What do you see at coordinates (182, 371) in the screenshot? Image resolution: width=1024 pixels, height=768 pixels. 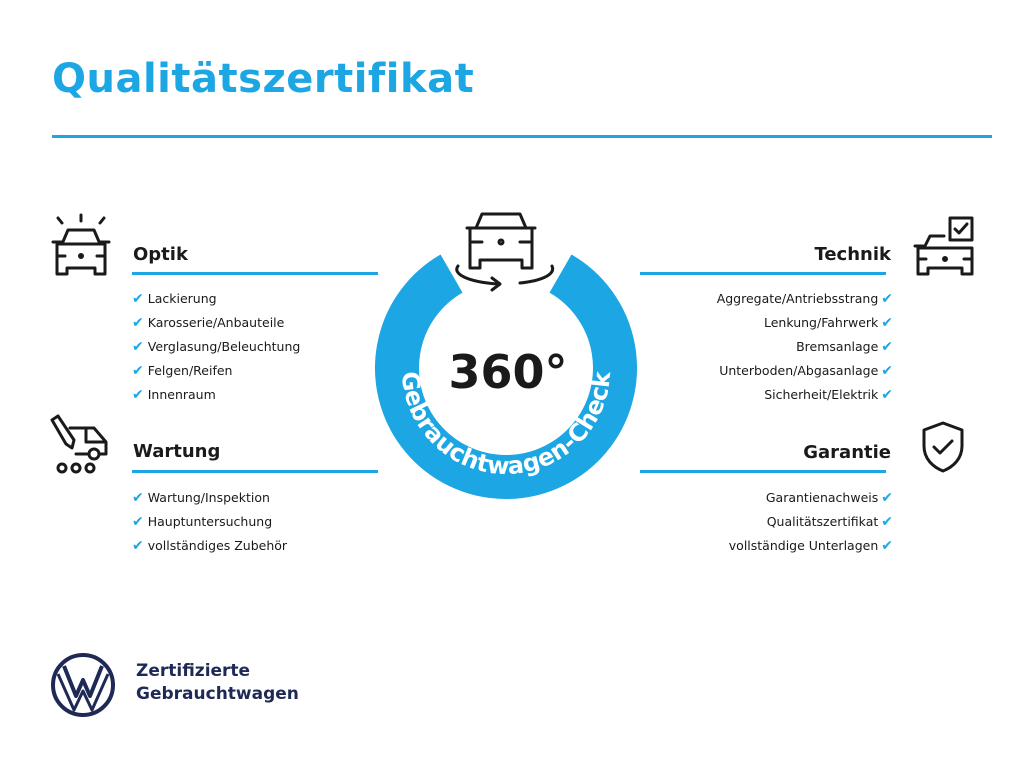 I see `list-item: ✔ Felgen/Reifen` at bounding box center [182, 371].